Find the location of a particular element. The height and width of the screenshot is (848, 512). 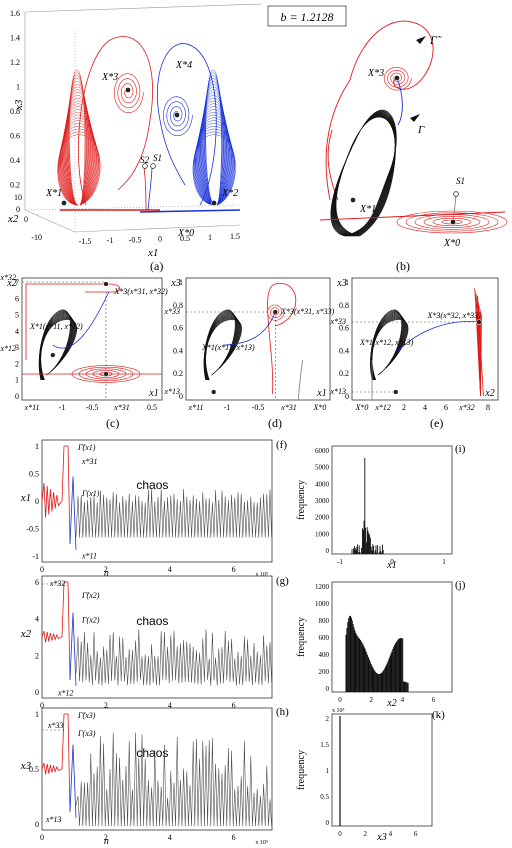

histogram-k: 2 1.5 1 0.5 00 2 4 6 frequency x3 x 10⁵ is located at coordinates (364, 775).